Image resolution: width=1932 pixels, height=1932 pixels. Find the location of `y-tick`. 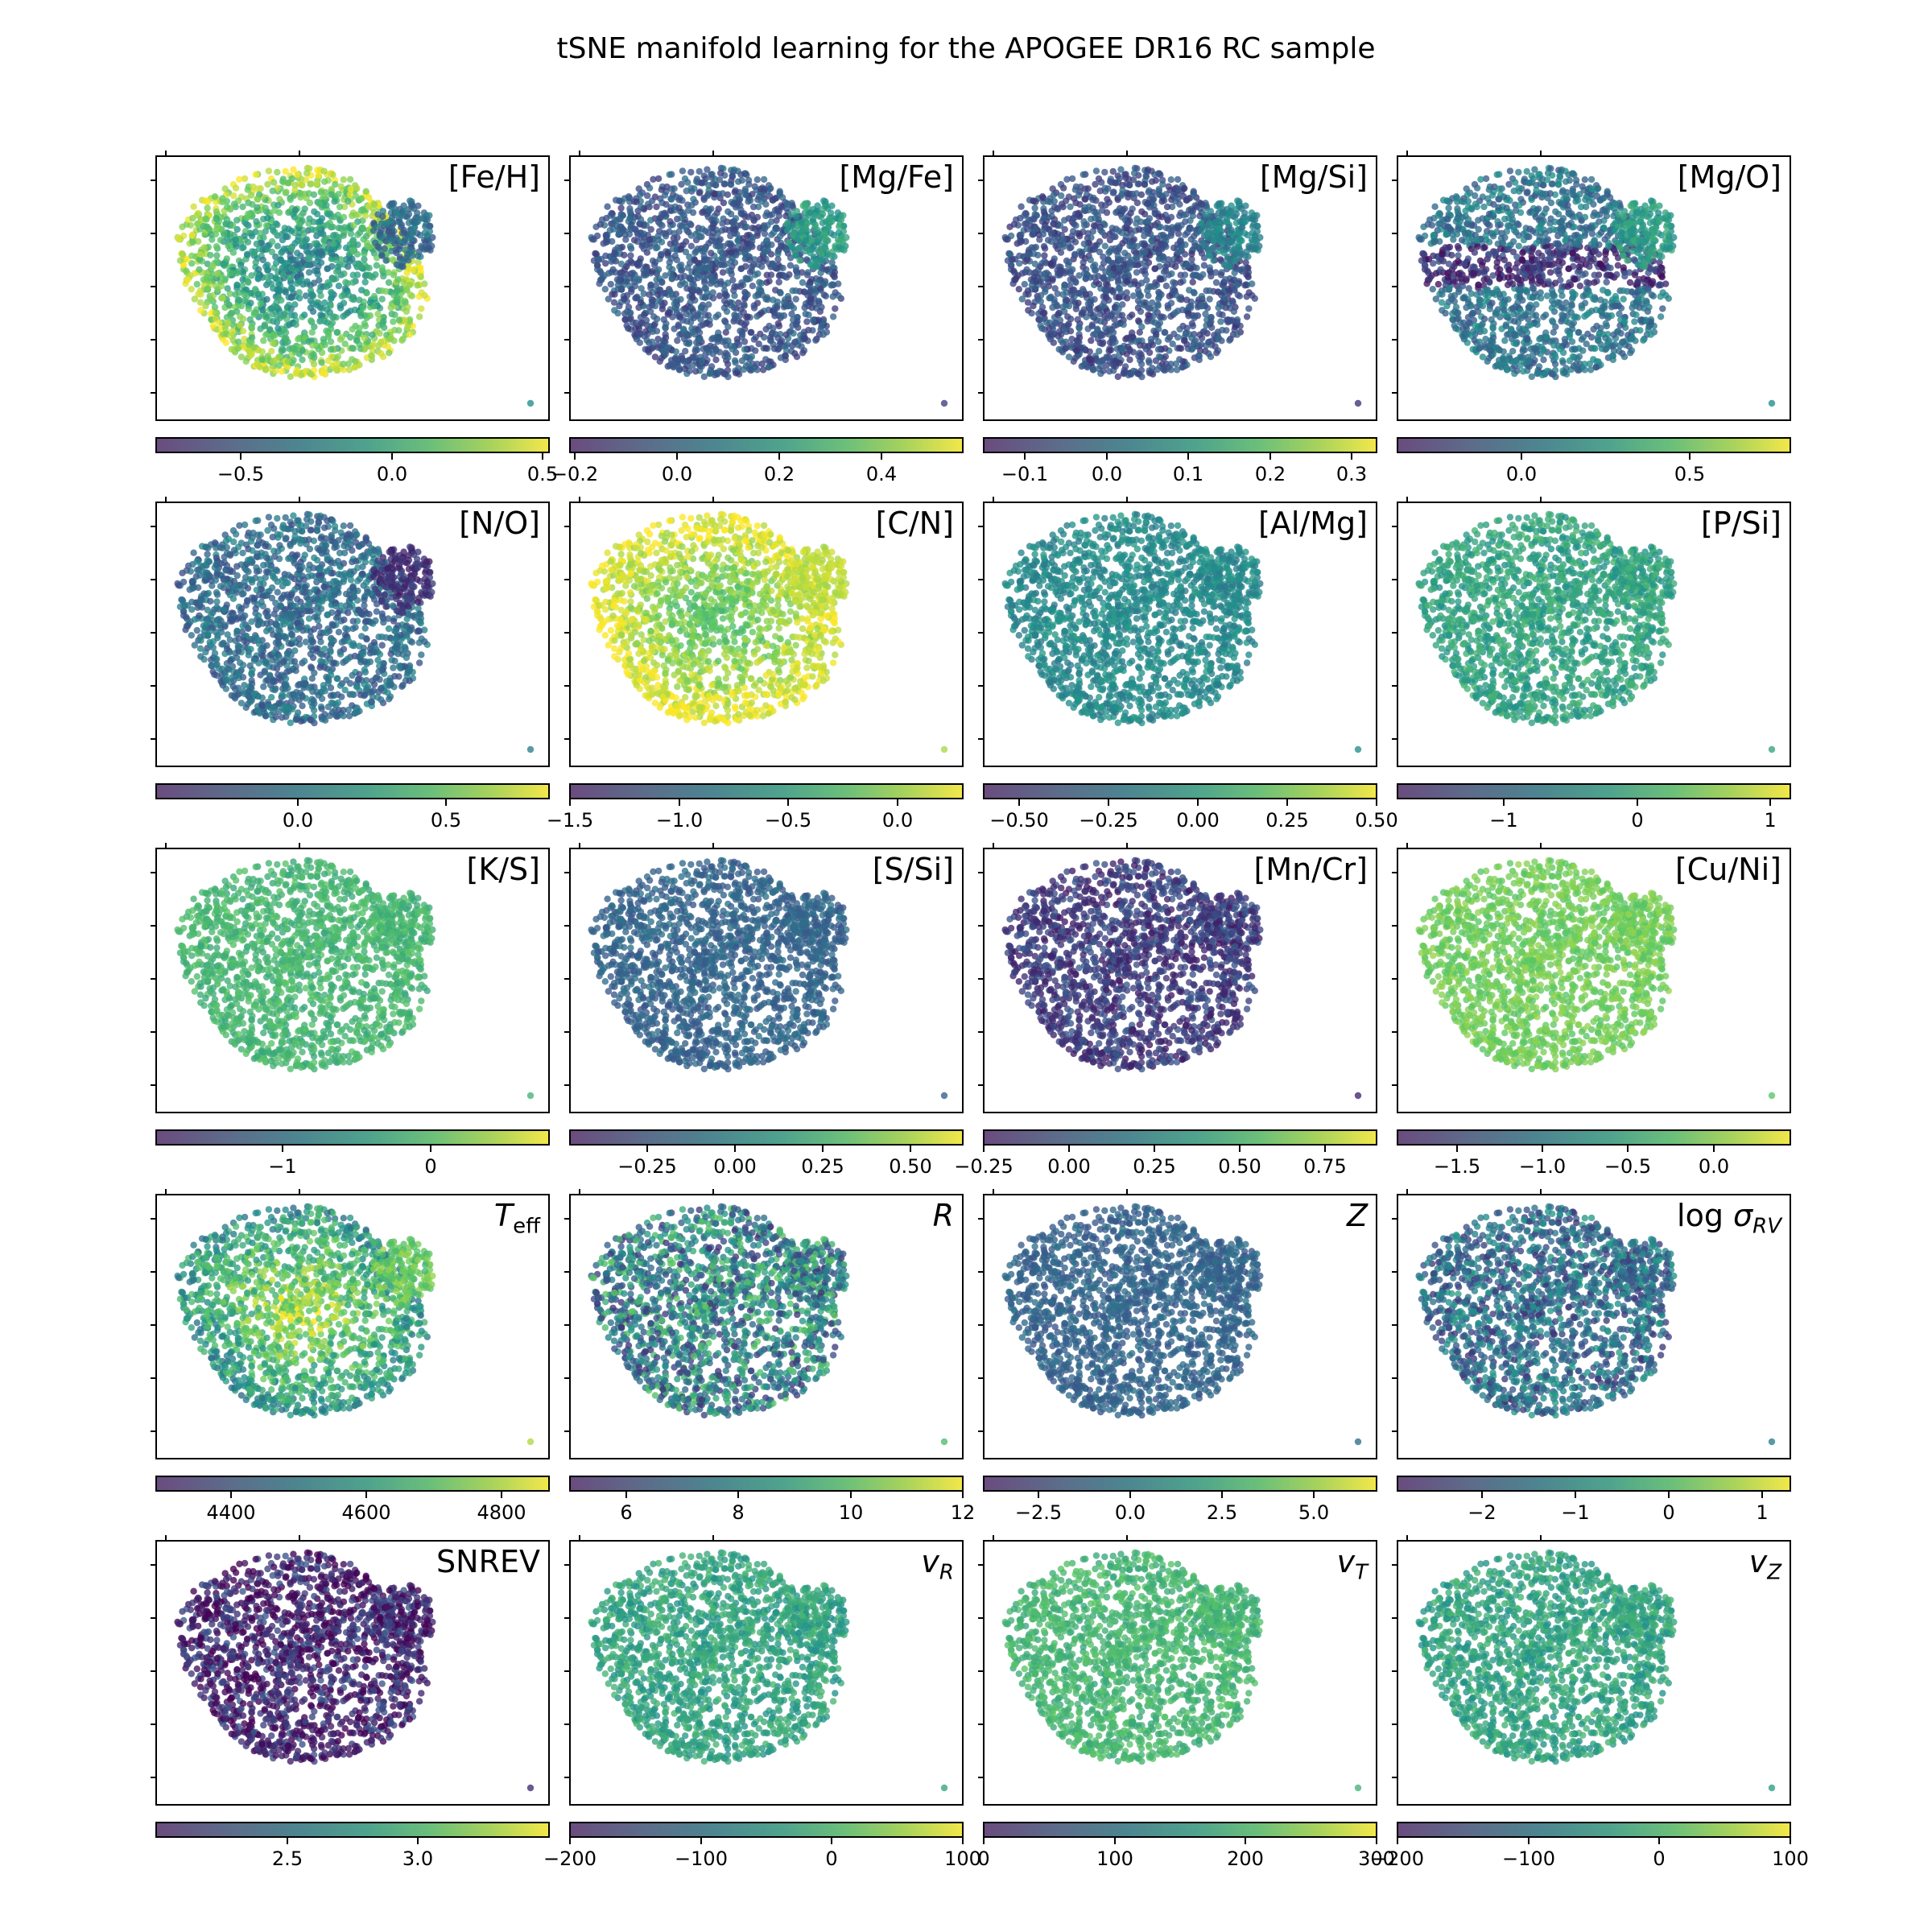

y-tick is located at coordinates (154, 180).